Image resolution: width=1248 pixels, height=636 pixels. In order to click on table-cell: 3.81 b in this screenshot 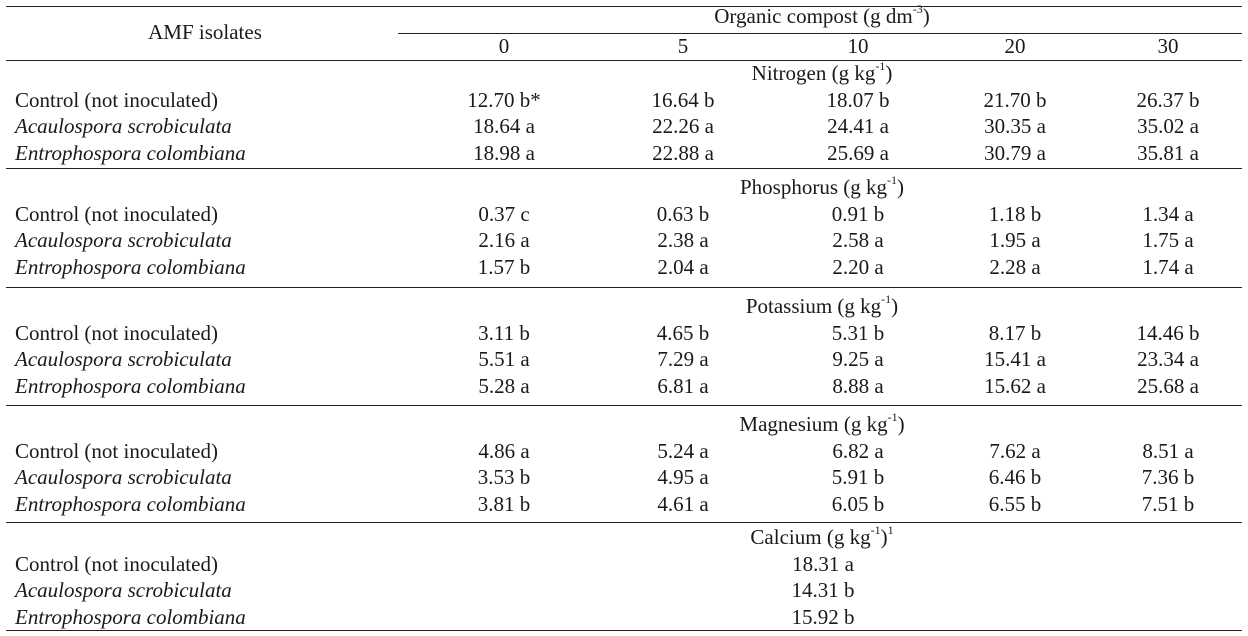, I will do `click(504, 504)`.